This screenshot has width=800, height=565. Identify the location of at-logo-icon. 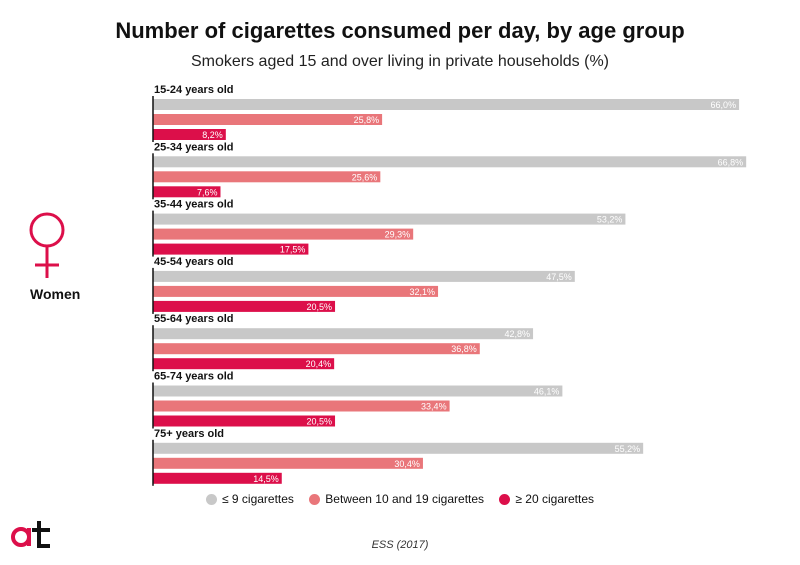
(30, 534).